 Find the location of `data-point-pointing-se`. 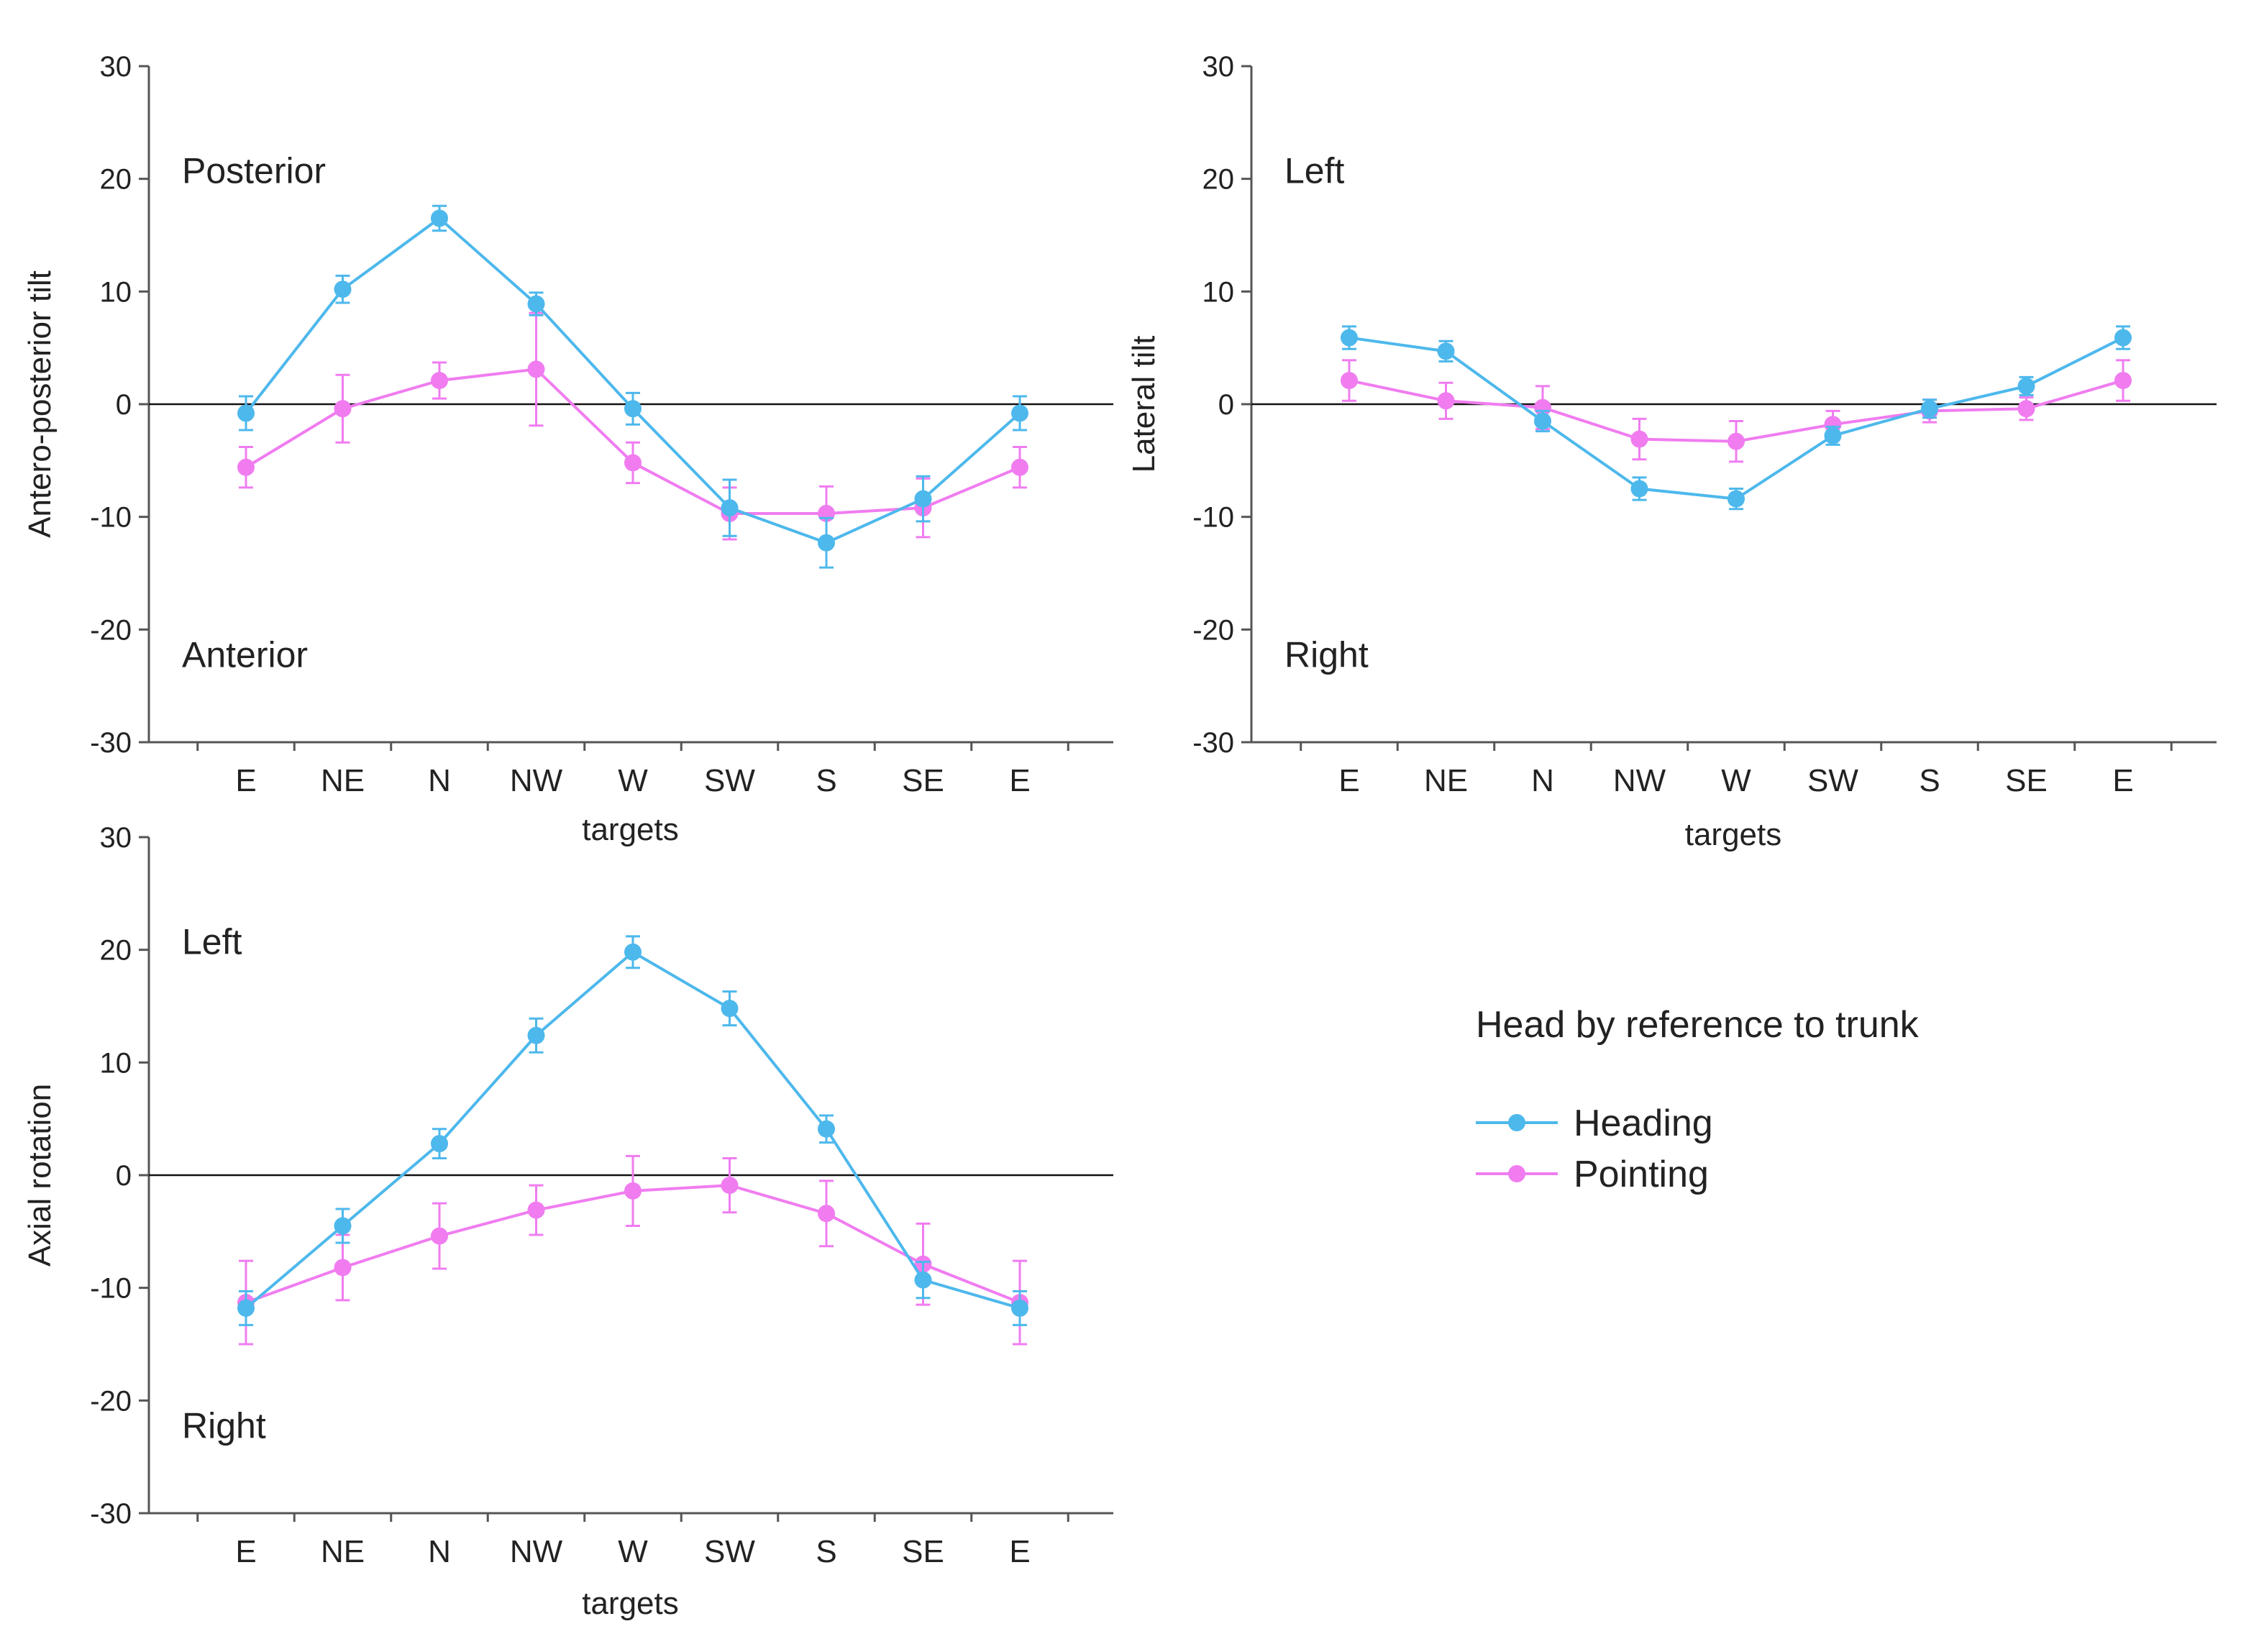

data-point-pointing-se is located at coordinates (2026, 409).